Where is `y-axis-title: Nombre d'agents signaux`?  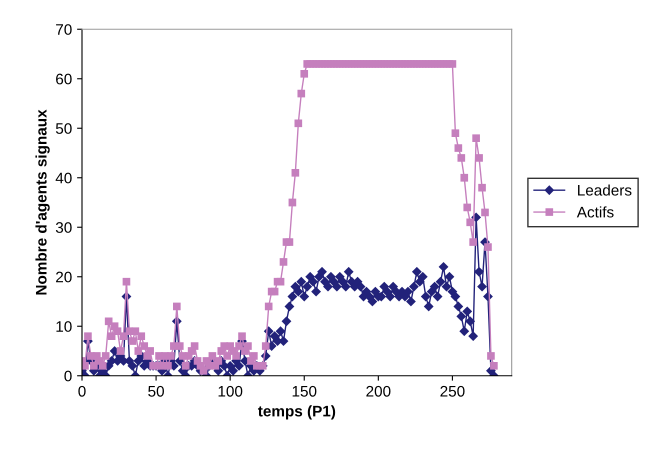 y-axis-title: Nombre d'agents signaux is located at coordinates (42, 202).